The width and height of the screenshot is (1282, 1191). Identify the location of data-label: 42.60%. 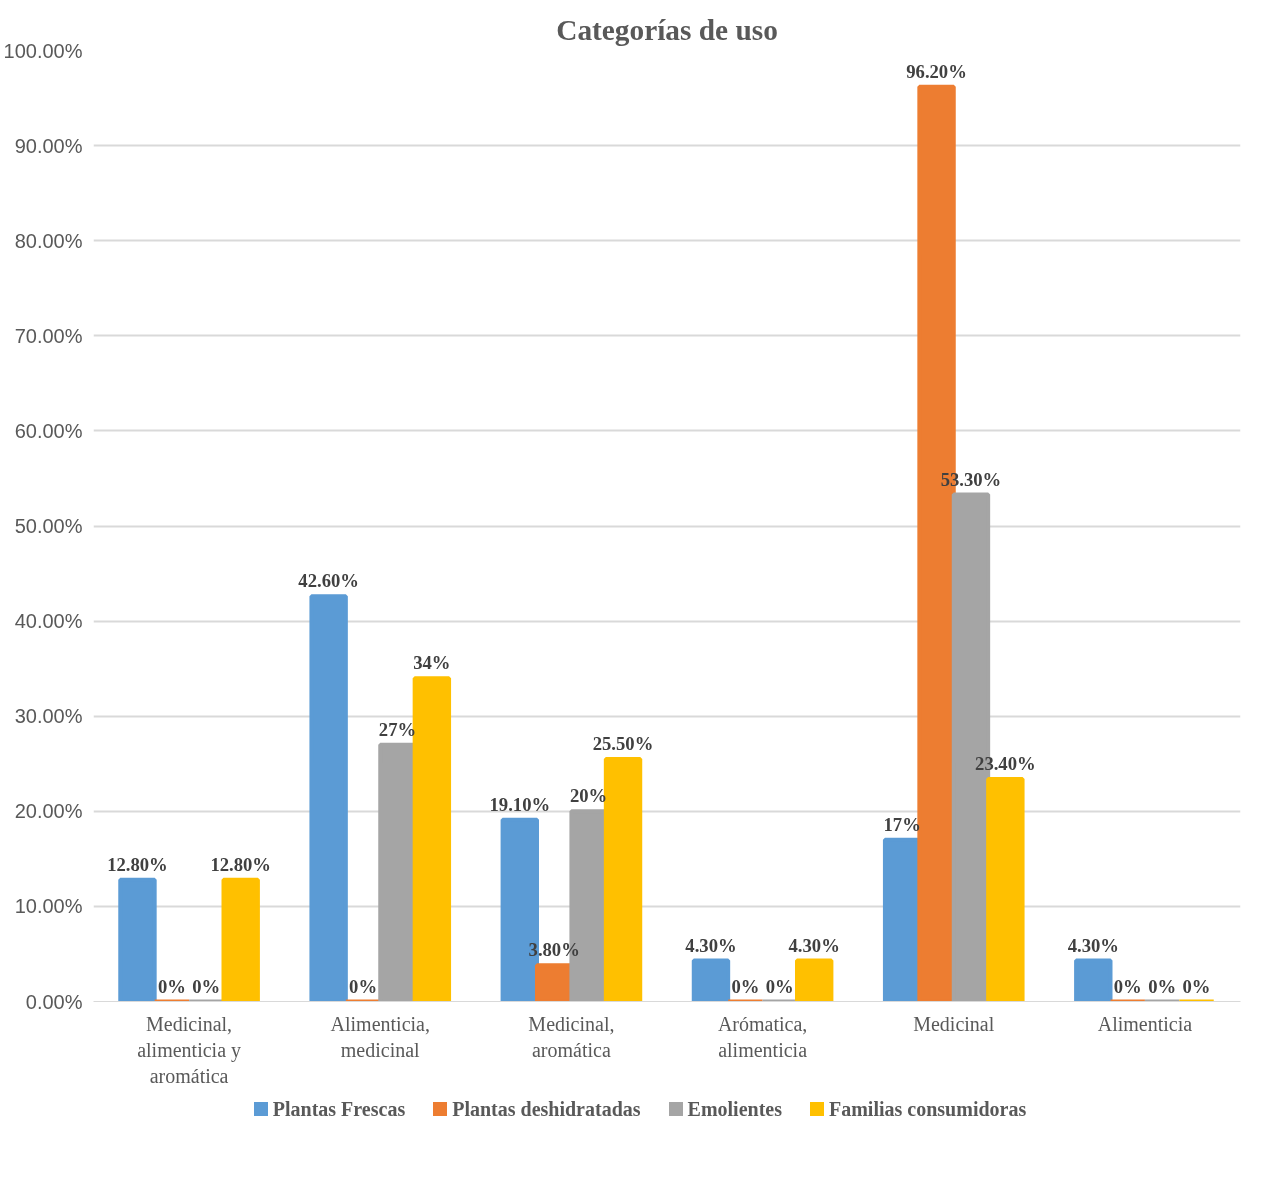
(328, 581).